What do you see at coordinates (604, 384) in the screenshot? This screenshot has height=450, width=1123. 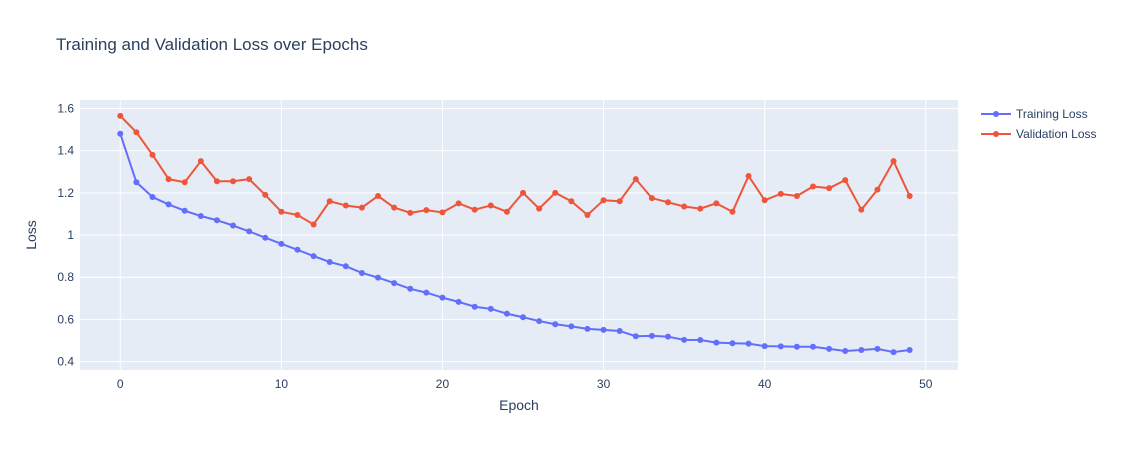 I see `x-tick-label: 30` at bounding box center [604, 384].